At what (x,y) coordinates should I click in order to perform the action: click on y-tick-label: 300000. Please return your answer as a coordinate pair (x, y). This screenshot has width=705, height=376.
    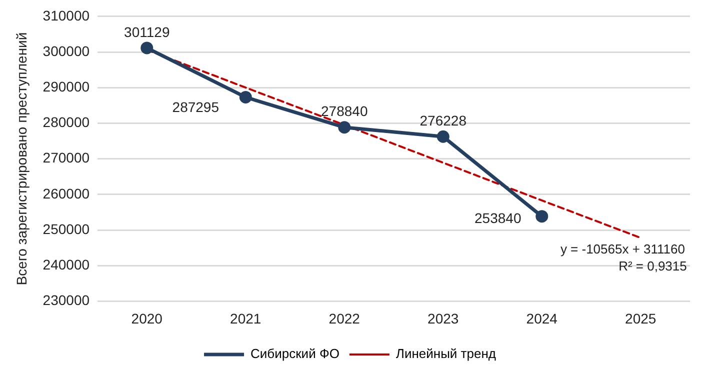
    Looking at the image, I should click on (66, 50).